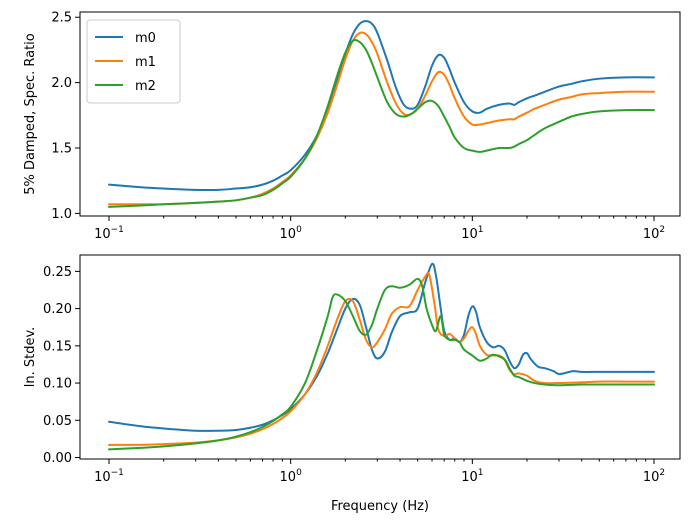  I want to click on y-tick-label: 0.15, so click(57, 346).